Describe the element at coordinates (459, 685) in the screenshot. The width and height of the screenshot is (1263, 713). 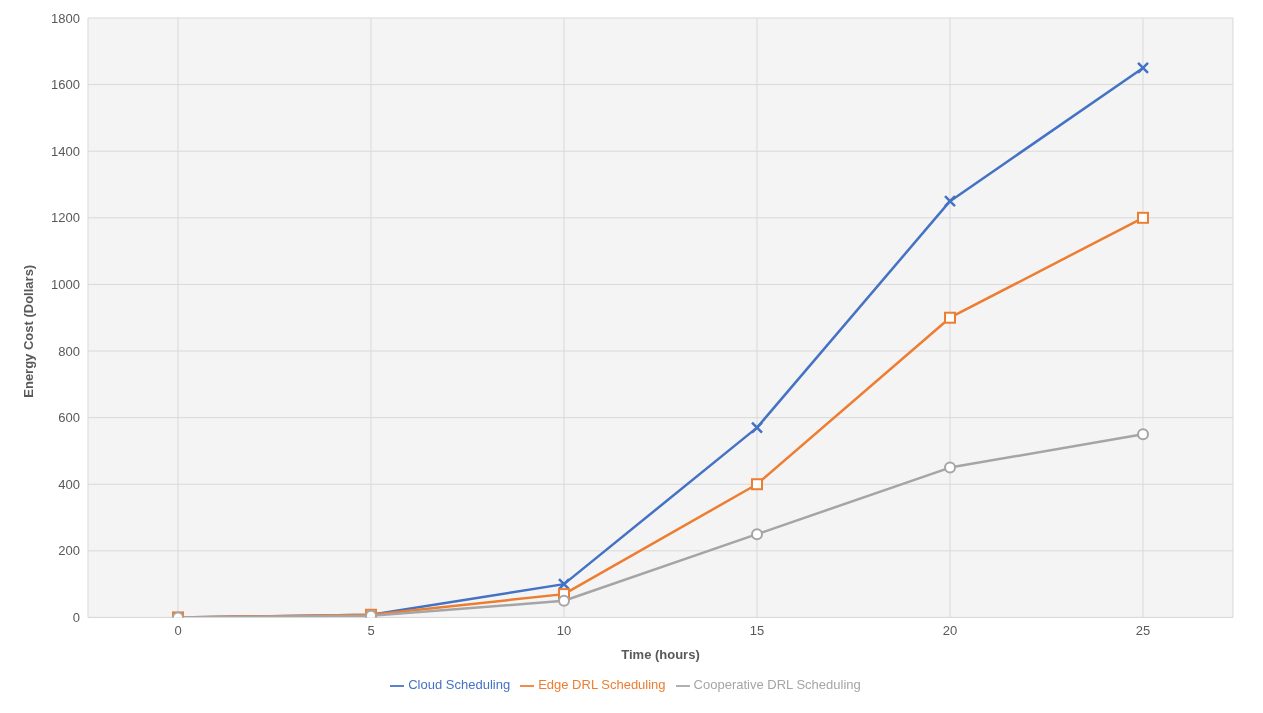
I see `legend-label: Cloud Scheduling` at that location.